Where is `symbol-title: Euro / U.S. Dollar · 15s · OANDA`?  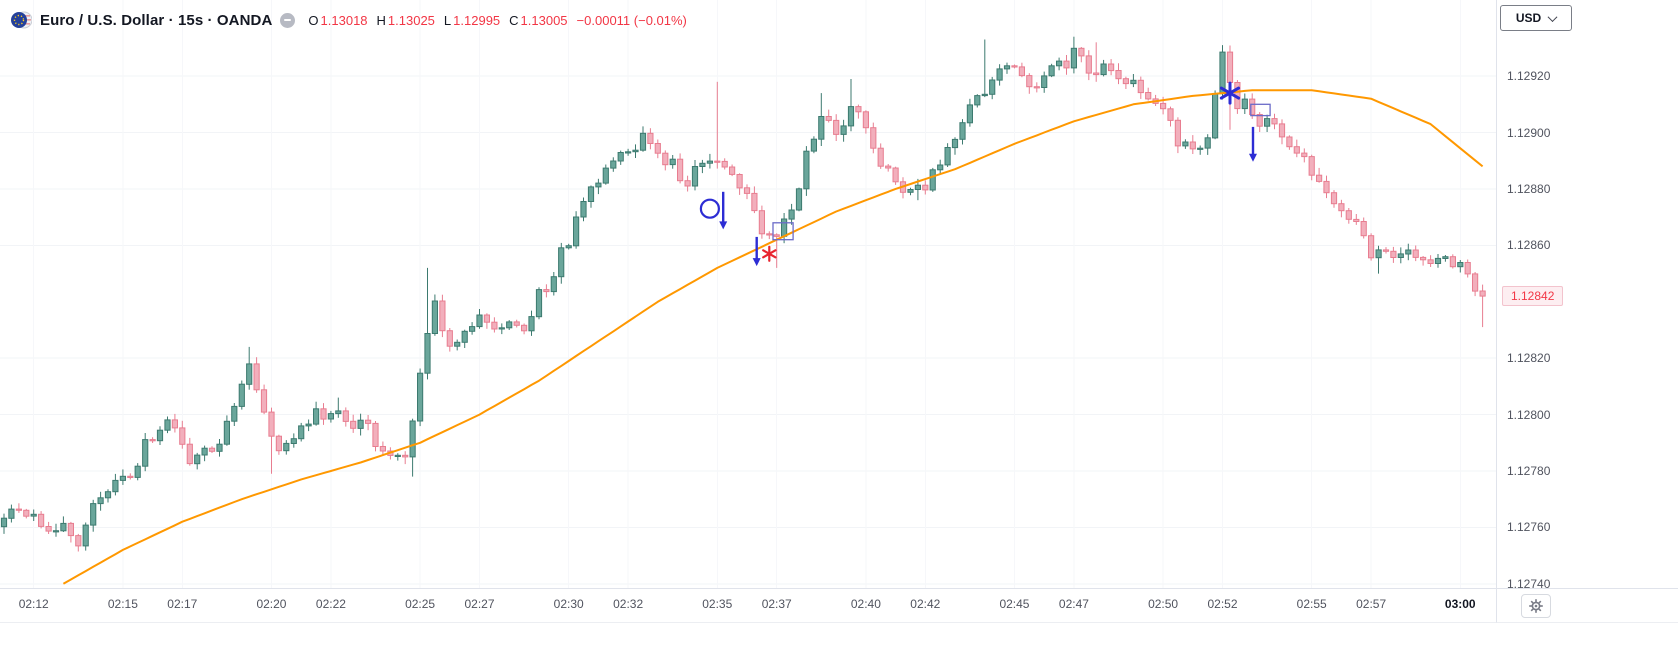 symbol-title: Euro / U.S. Dollar · 15s · OANDA is located at coordinates (156, 20).